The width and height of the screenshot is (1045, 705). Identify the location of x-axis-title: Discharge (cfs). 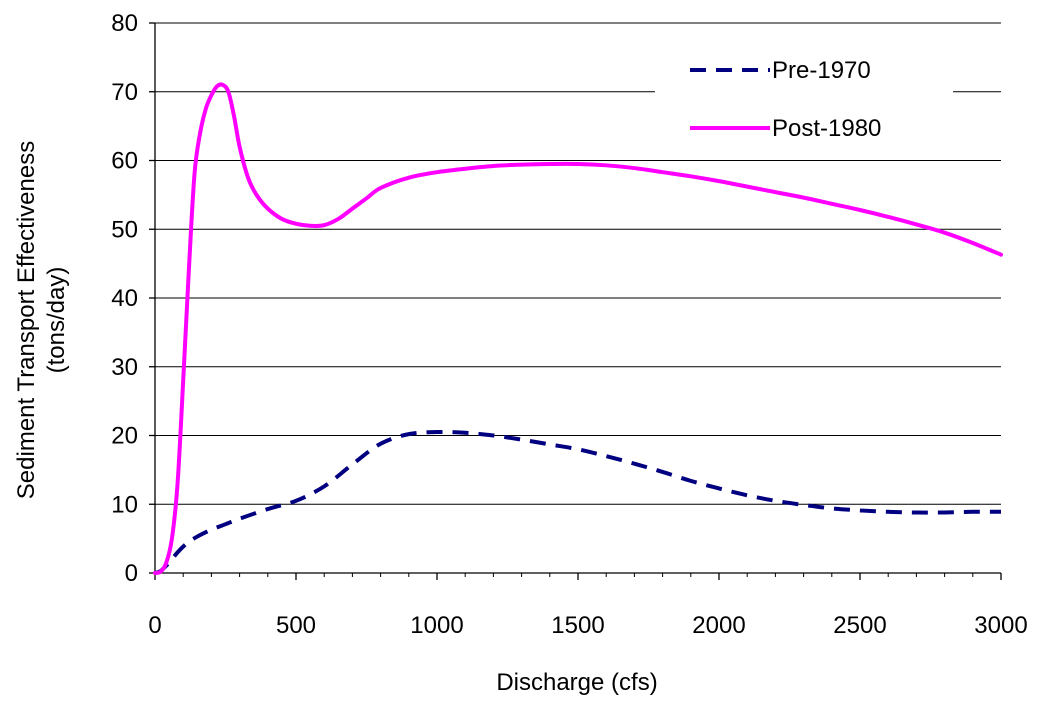
(576, 682).